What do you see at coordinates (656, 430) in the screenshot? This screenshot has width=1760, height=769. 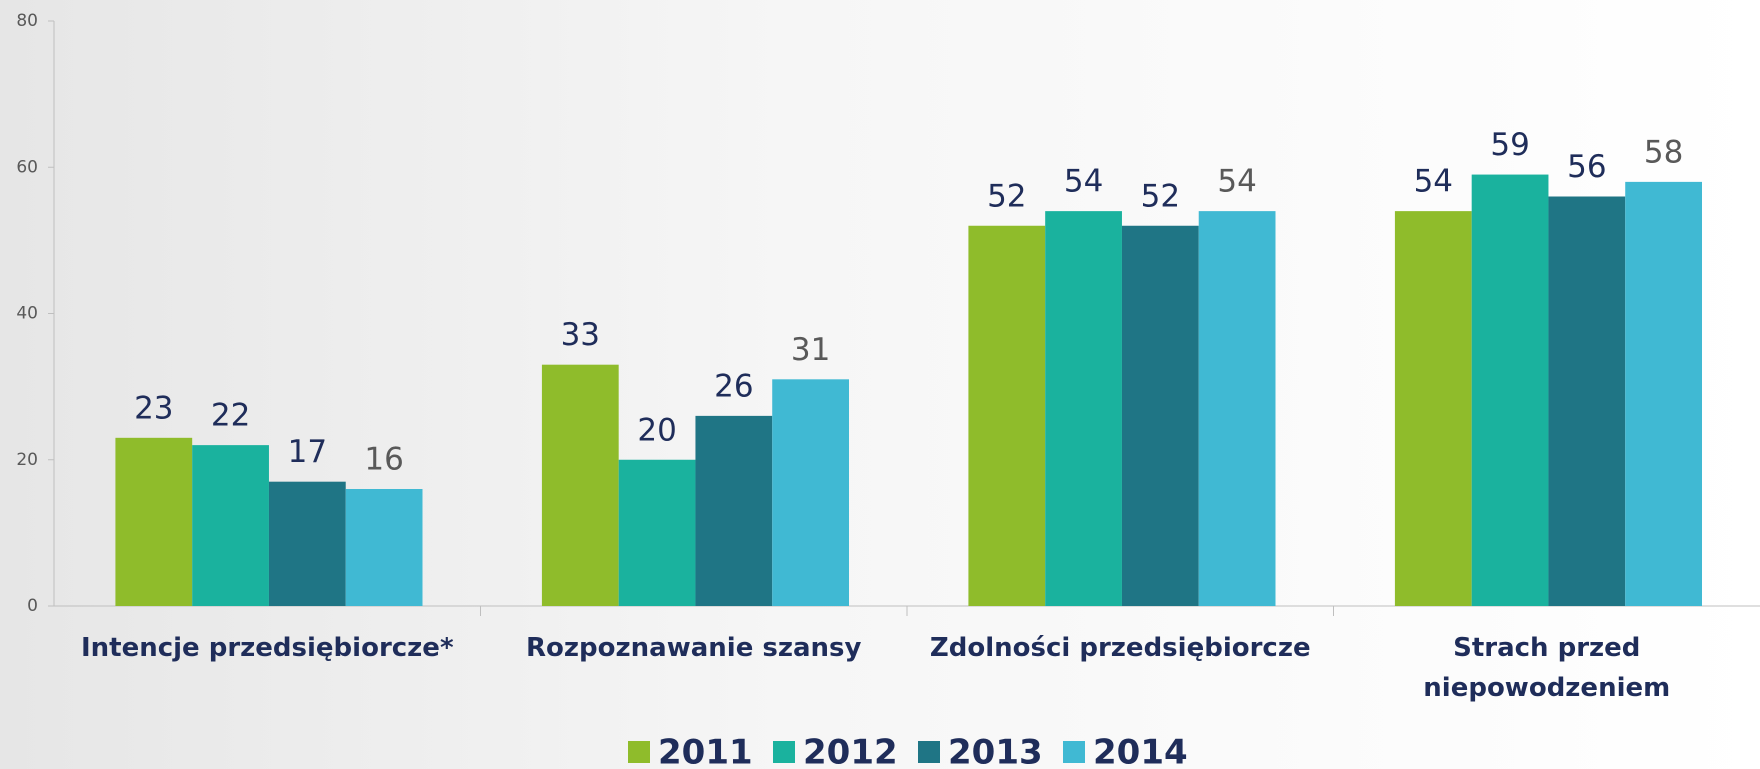 I see `value-label: 20` at bounding box center [656, 430].